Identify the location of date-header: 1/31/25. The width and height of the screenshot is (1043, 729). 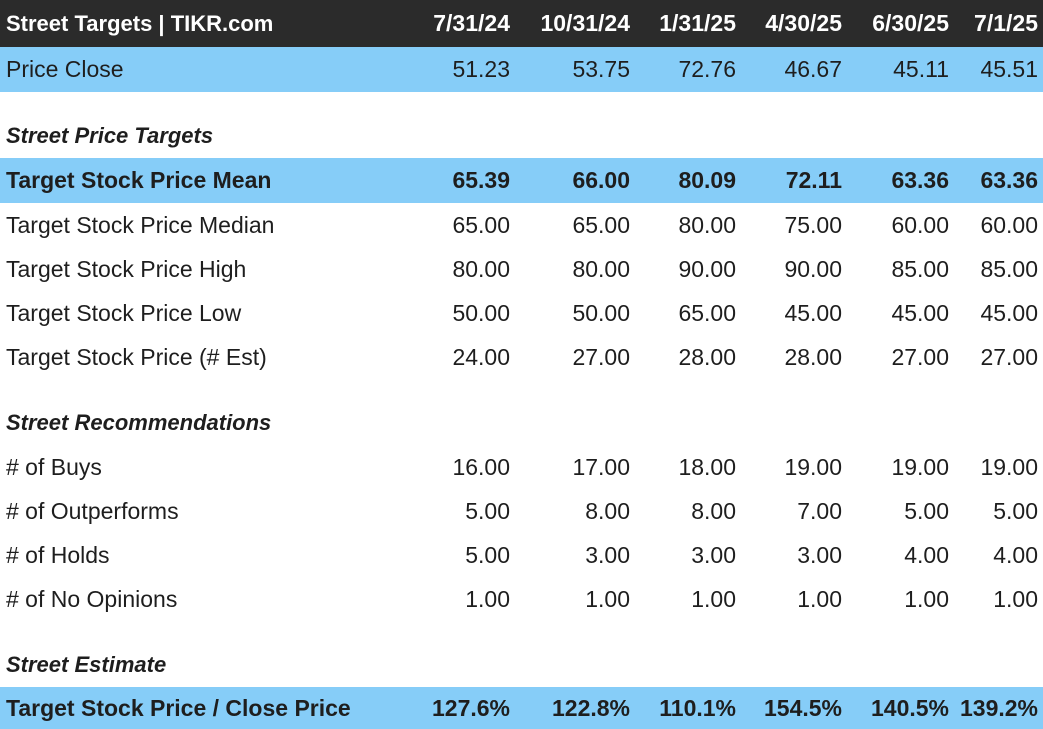
(697, 23).